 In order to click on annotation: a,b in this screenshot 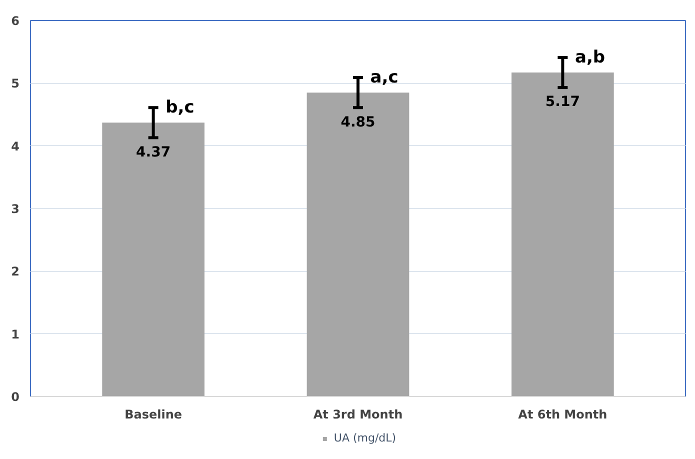, I will do `click(590, 57)`.